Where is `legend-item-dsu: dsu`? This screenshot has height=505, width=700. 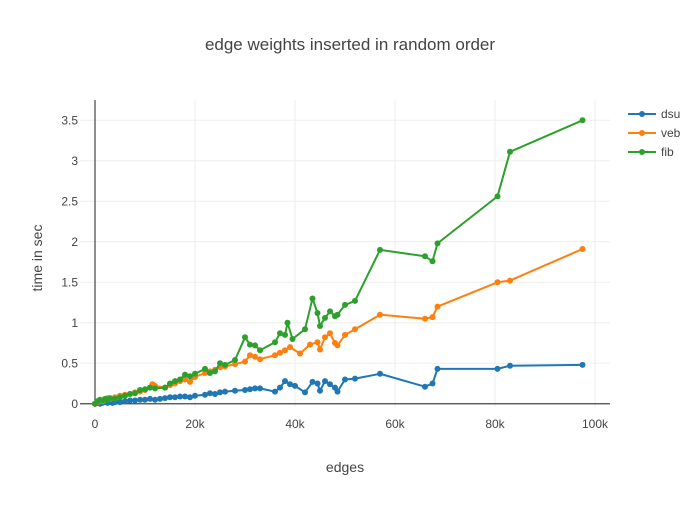 legend-item-dsu: dsu is located at coordinates (654, 114).